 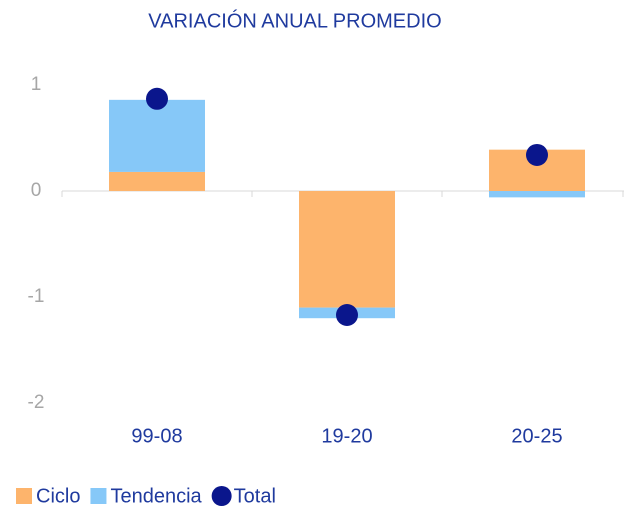 I want to click on y-tick-label: -1, so click(x=36, y=296).